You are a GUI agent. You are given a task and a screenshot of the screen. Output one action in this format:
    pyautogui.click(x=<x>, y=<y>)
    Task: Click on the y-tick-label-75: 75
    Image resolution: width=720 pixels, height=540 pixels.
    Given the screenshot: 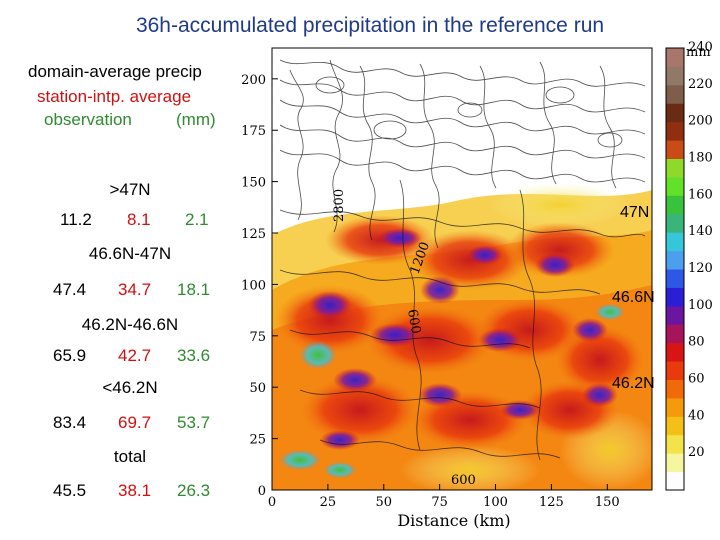 What is the action you would take?
    pyautogui.click(x=257, y=337)
    